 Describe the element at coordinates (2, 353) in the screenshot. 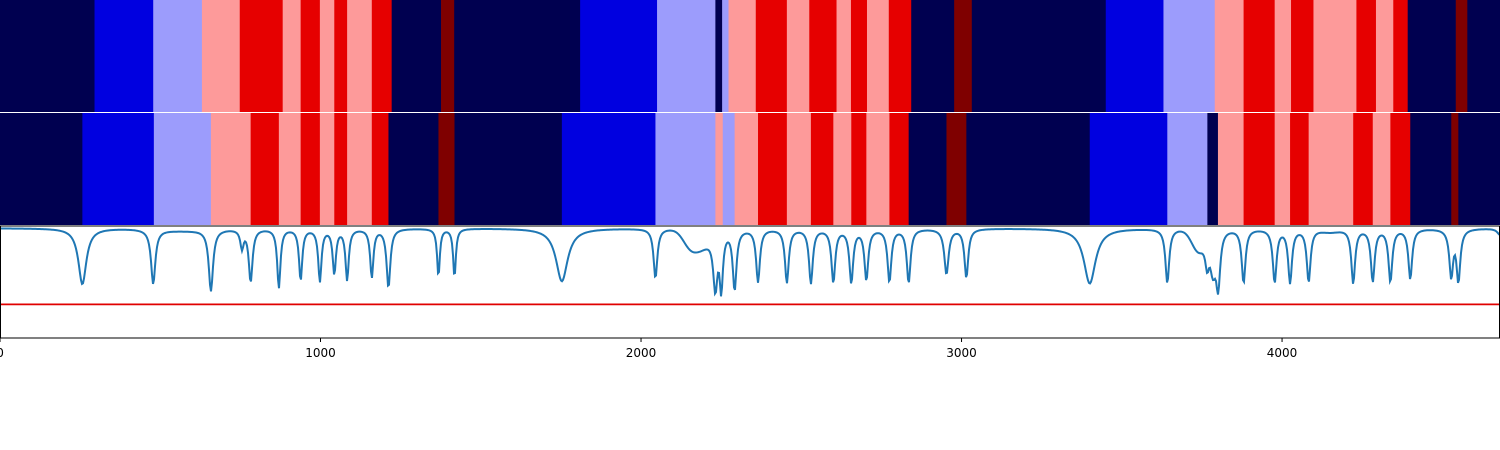

I see `x-tick-label: 0` at that location.